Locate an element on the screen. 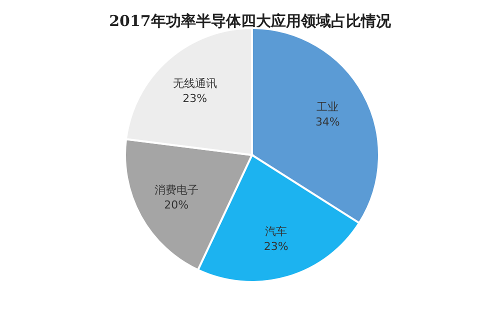 The image size is (500, 327). data-label: 20% is located at coordinates (176, 205).